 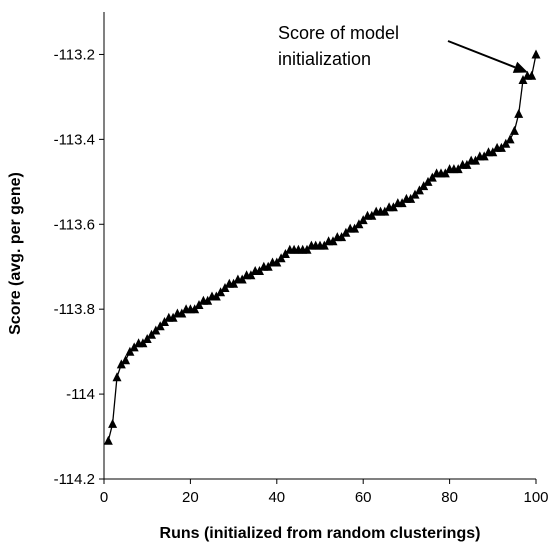 I want to click on annotation: Score of model initialization, so click(x=403, y=48).